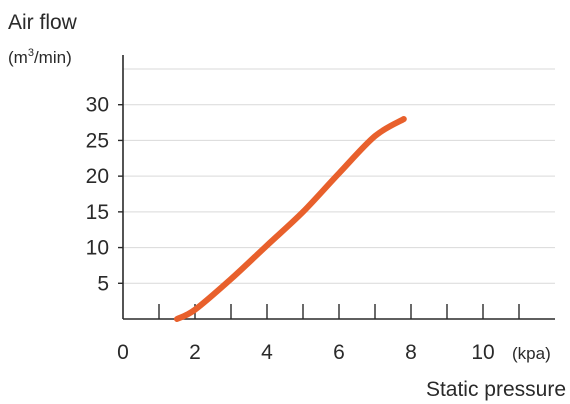 The height and width of the screenshot is (404, 570). Describe the element at coordinates (339, 352) in the screenshot. I see `x-tick-label: 6` at that location.